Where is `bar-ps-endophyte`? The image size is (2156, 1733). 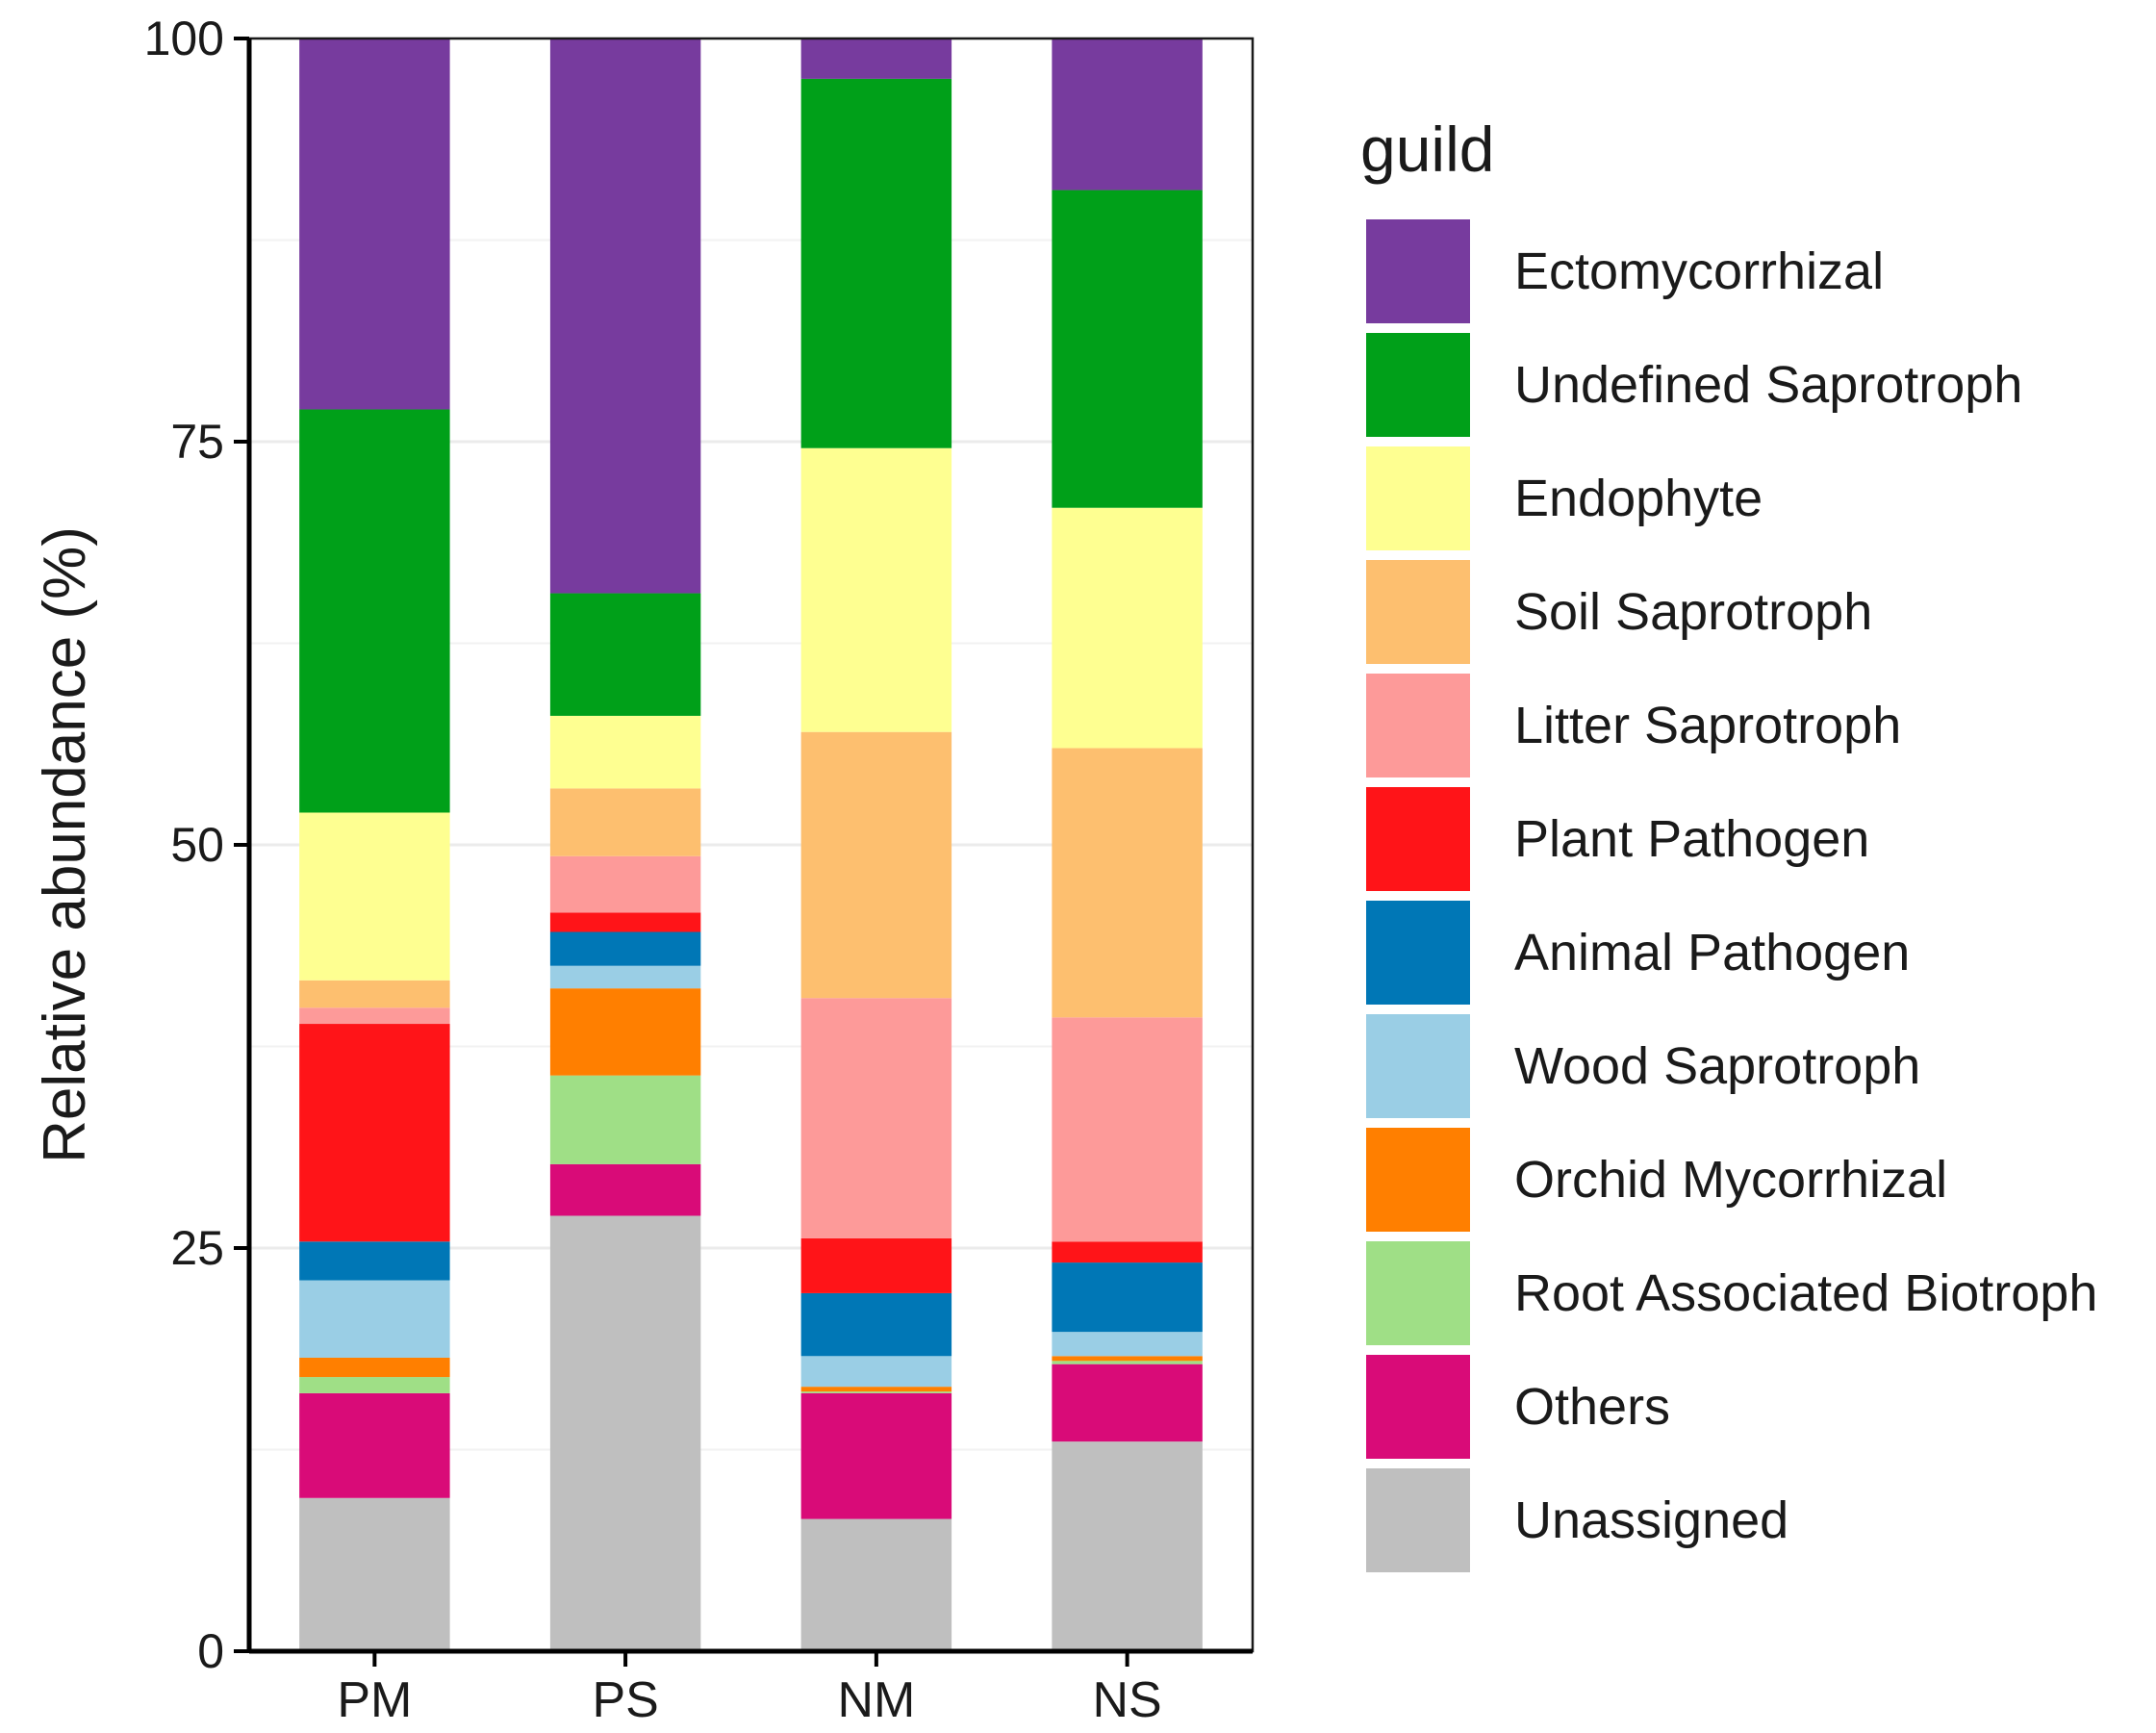 bar-ps-endophyte is located at coordinates (625, 752).